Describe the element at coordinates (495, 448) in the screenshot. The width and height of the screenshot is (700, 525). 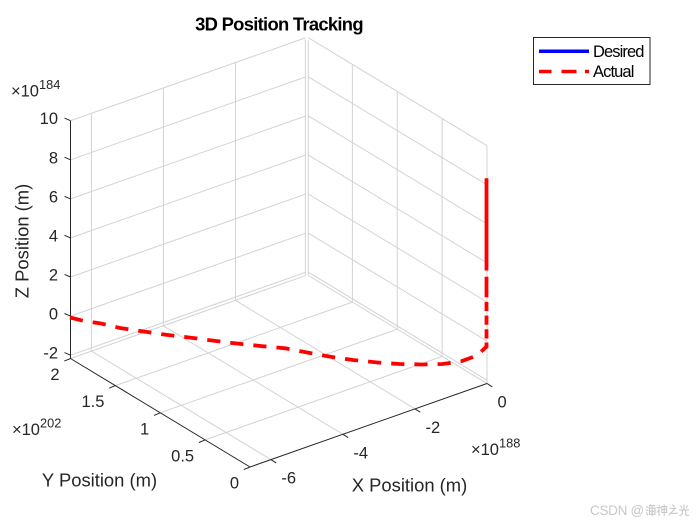
I see `svg-text: ×10188` at that location.